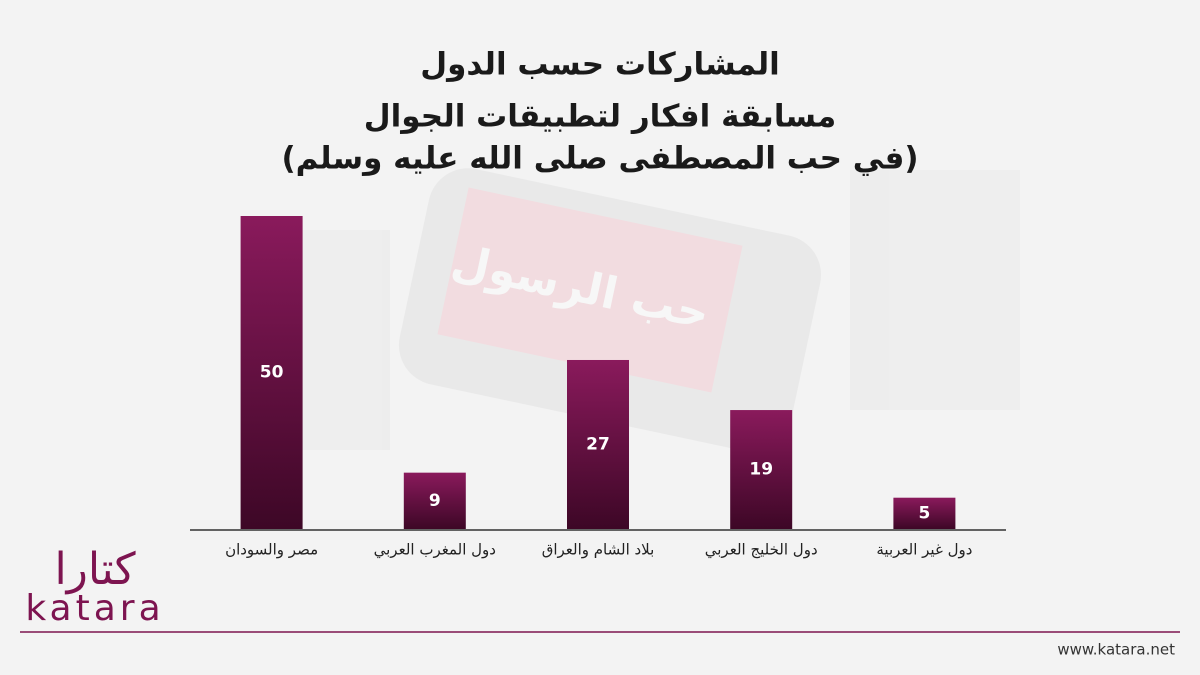 The width and height of the screenshot is (1200, 675). I want to click on x-tick-label: دول الخليج العربي, so click(761, 550).